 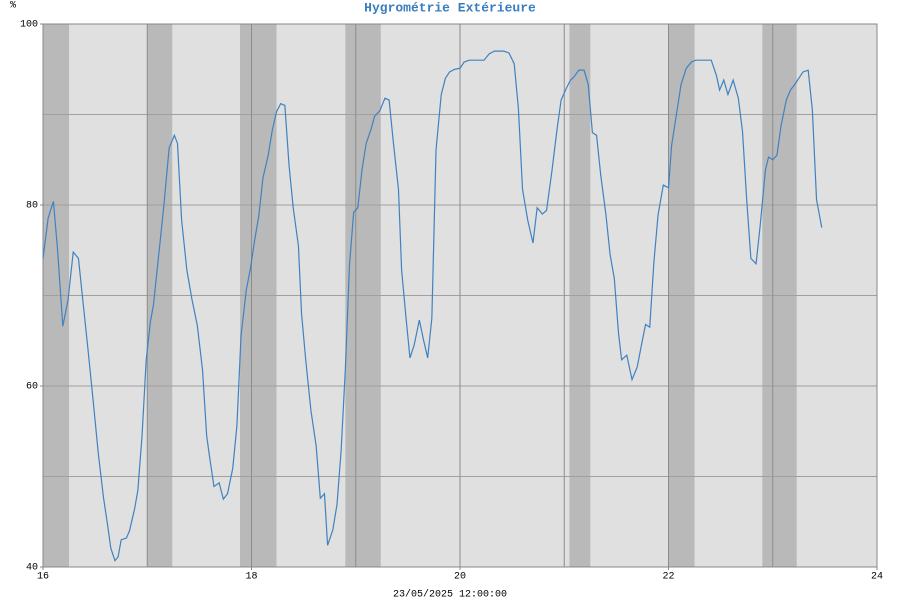 What do you see at coordinates (29, 25) in the screenshot?
I see `y-tick-label: 100` at bounding box center [29, 25].